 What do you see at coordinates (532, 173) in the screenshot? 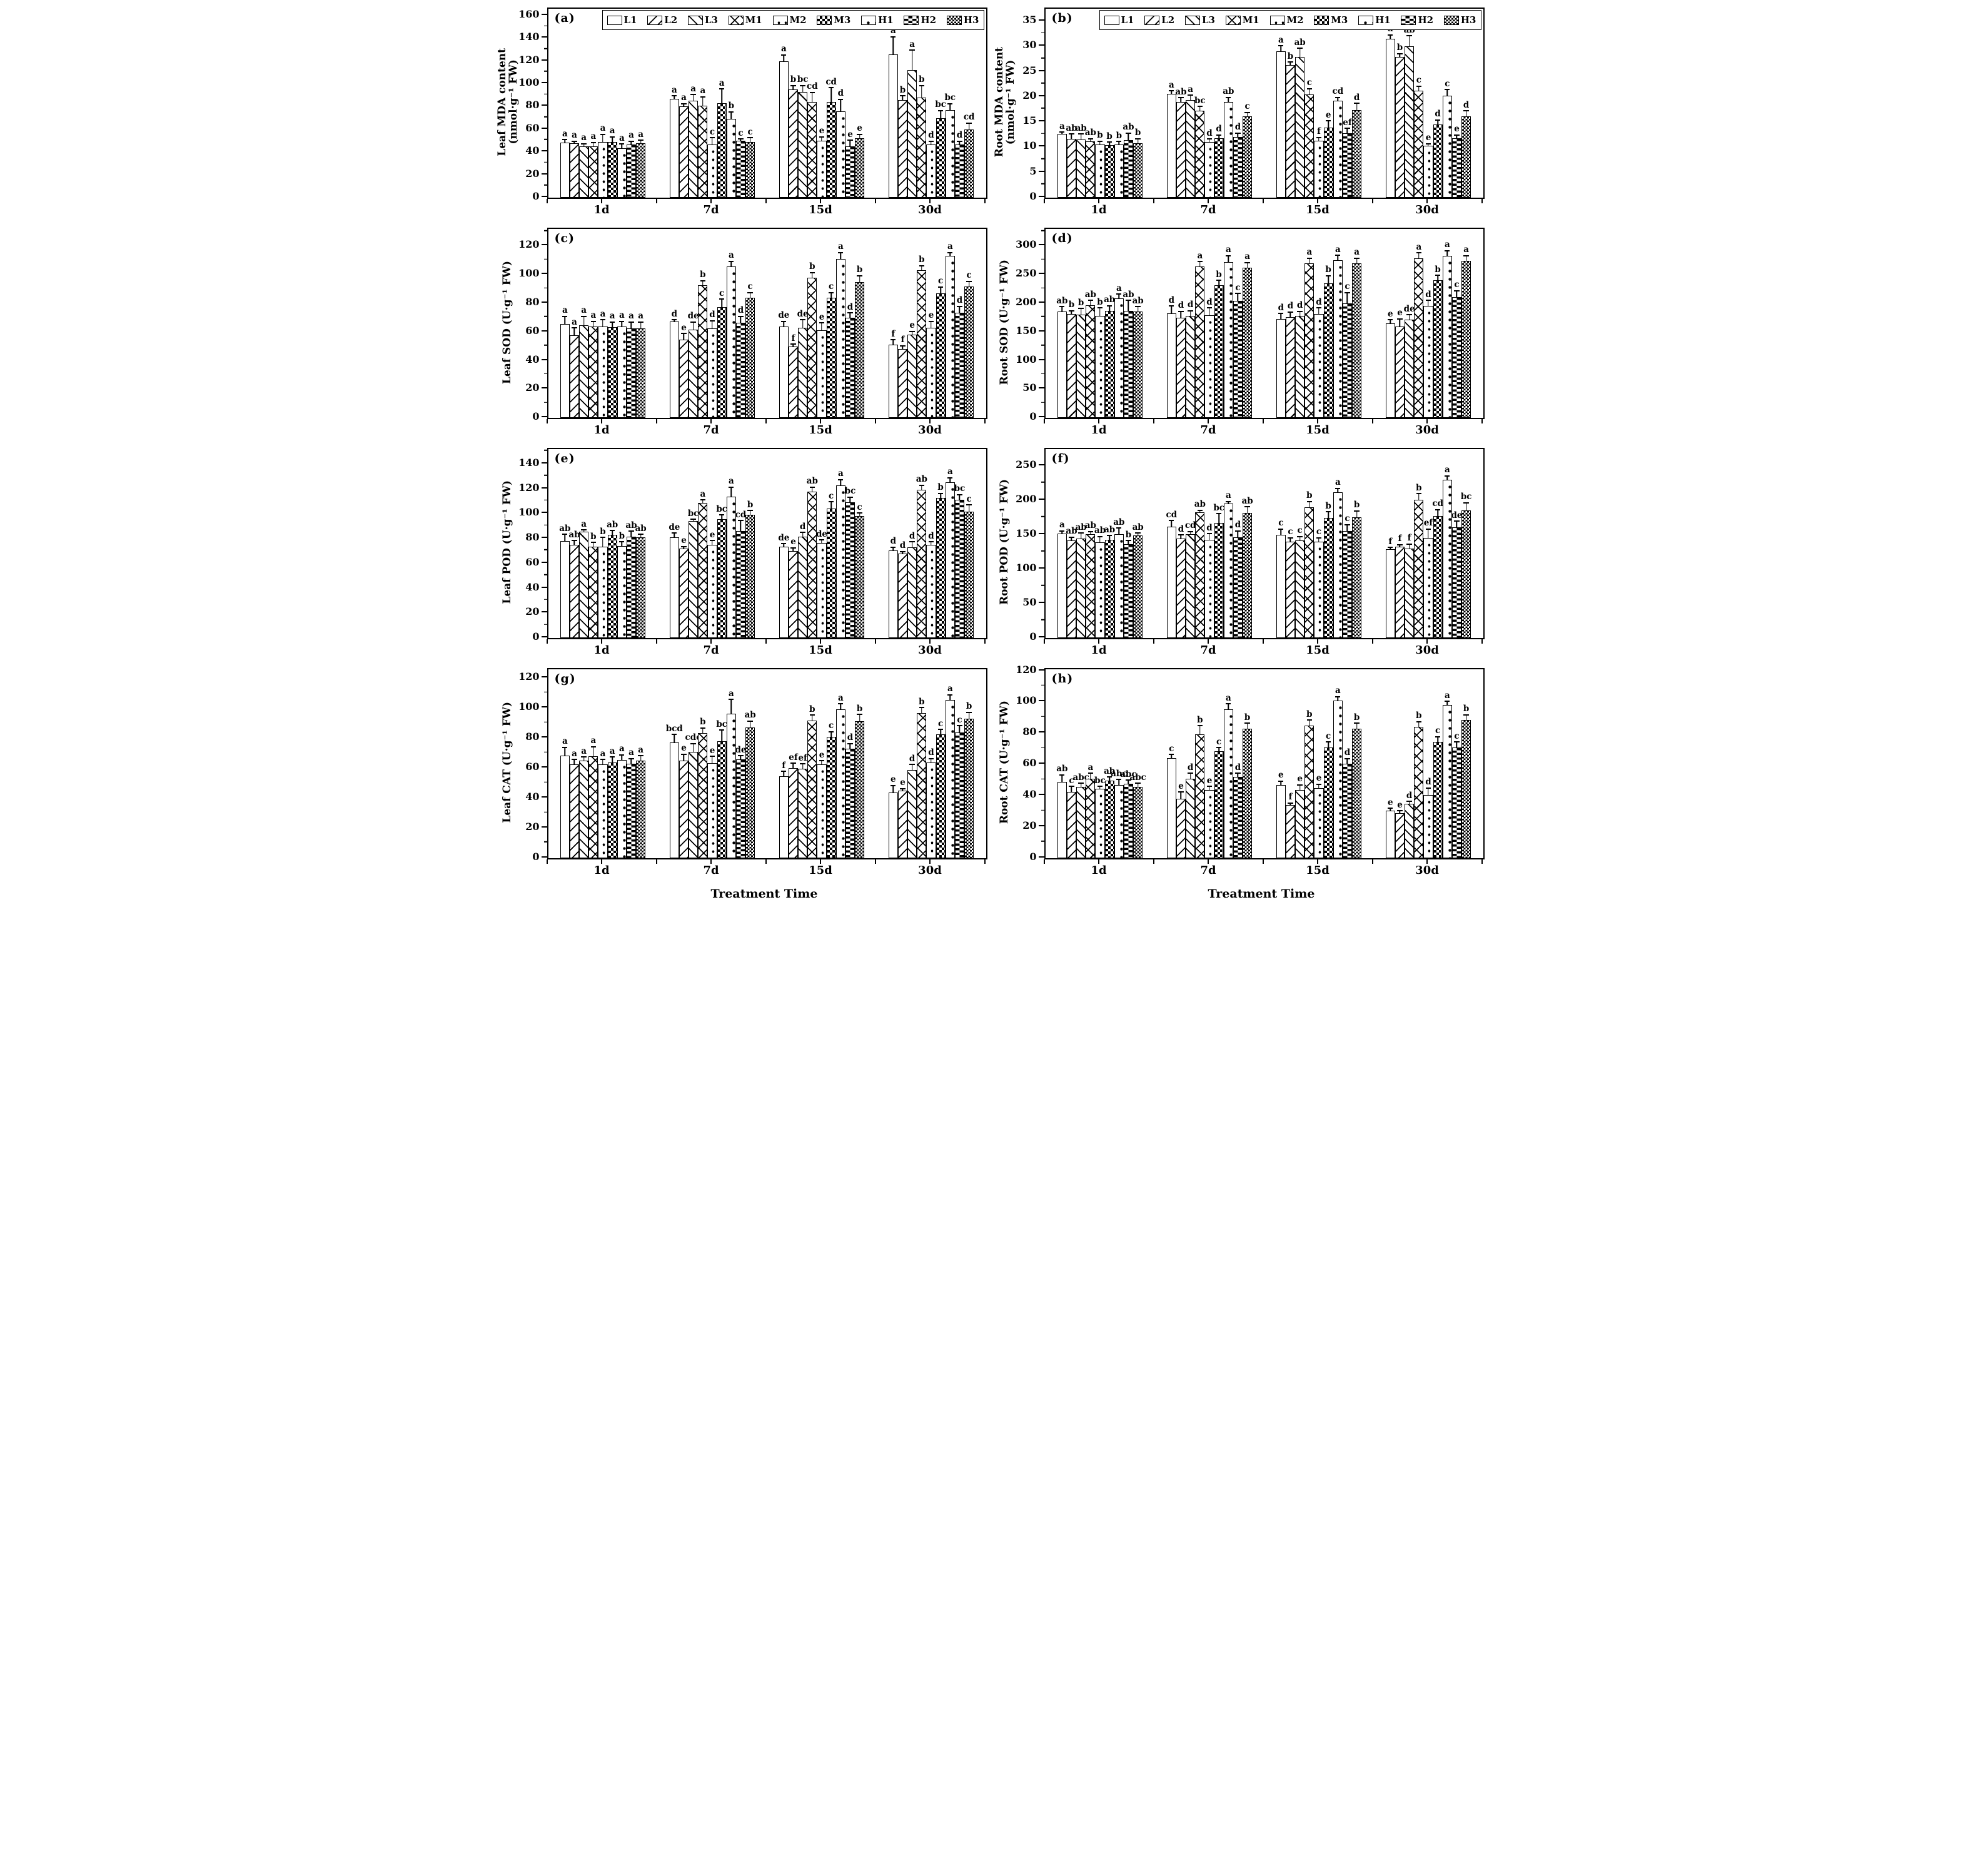
I see `y-tick-label: 20` at bounding box center [532, 173].